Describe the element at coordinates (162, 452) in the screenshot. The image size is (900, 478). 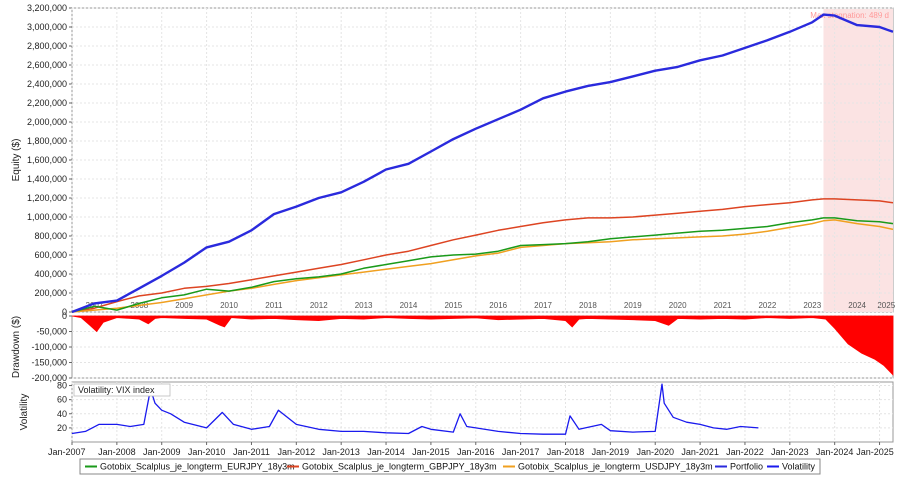
I see `x-tick-label-2: Jan-2009` at that location.